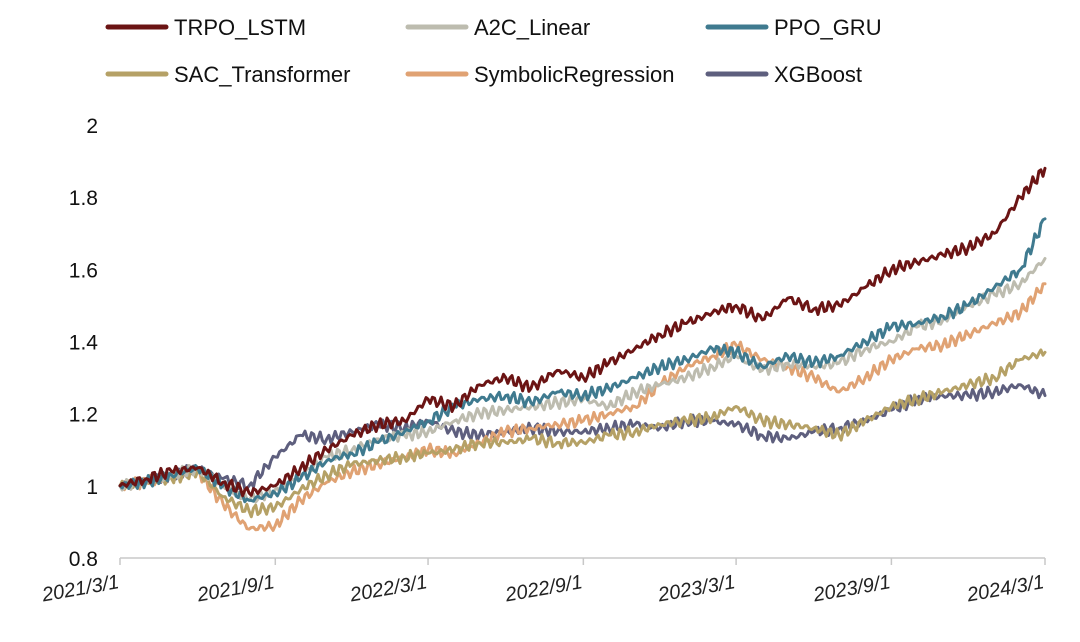 Image resolution: width=1080 pixels, height=642 pixels. What do you see at coordinates (235, 588) in the screenshot?
I see `x-tick-label: 2021/9/1` at bounding box center [235, 588].